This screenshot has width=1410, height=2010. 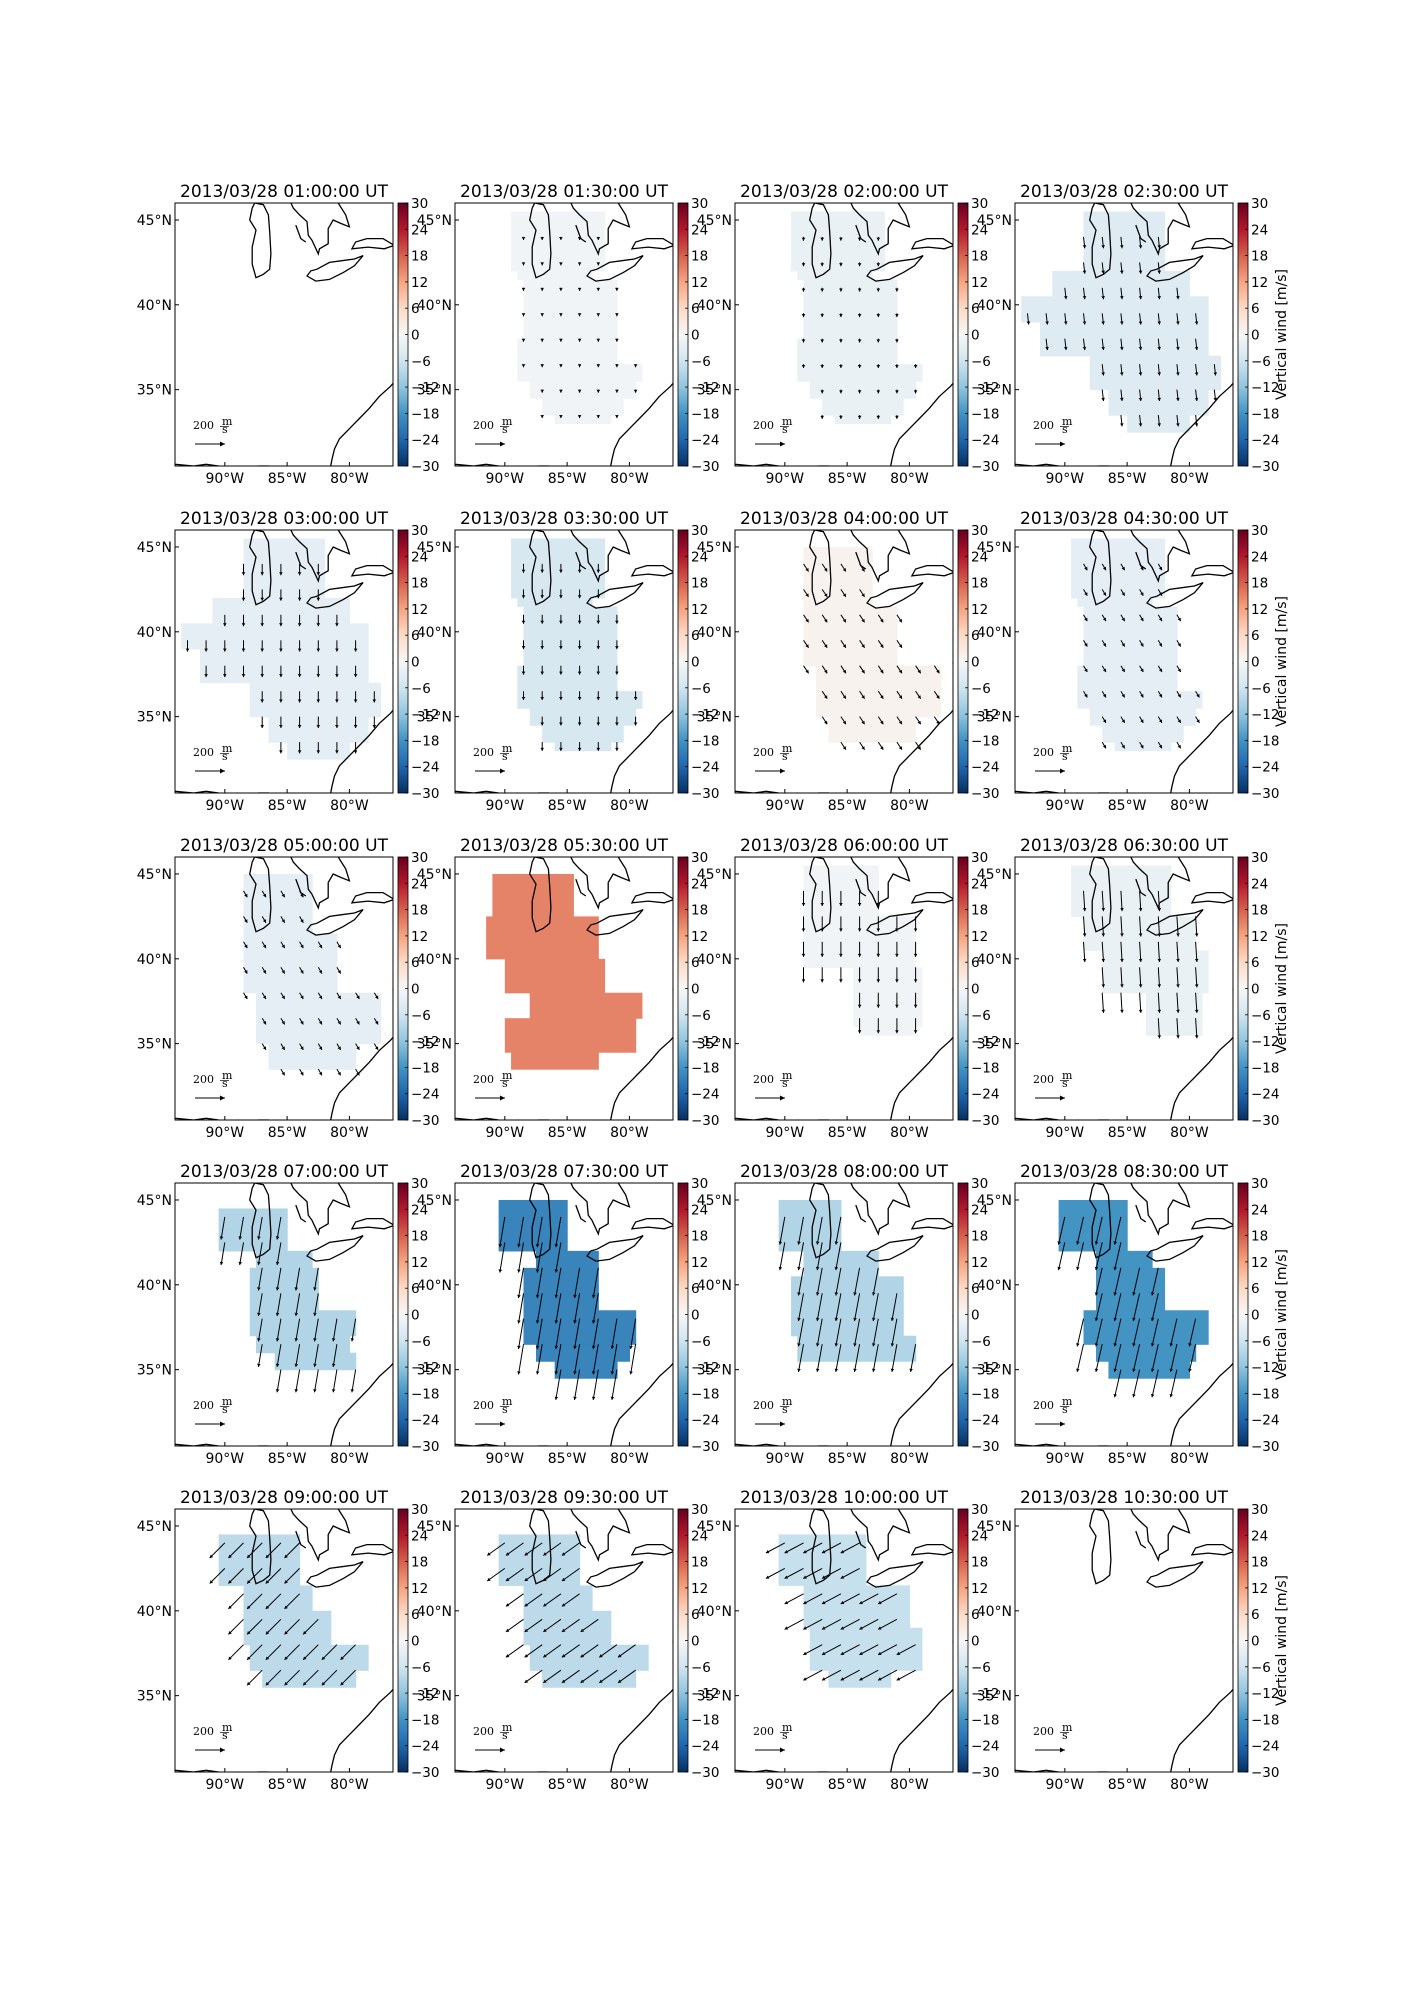 What do you see at coordinates (844, 1498) in the screenshot?
I see `panel-title: 2013/03/28 10:00:00 UT` at bounding box center [844, 1498].